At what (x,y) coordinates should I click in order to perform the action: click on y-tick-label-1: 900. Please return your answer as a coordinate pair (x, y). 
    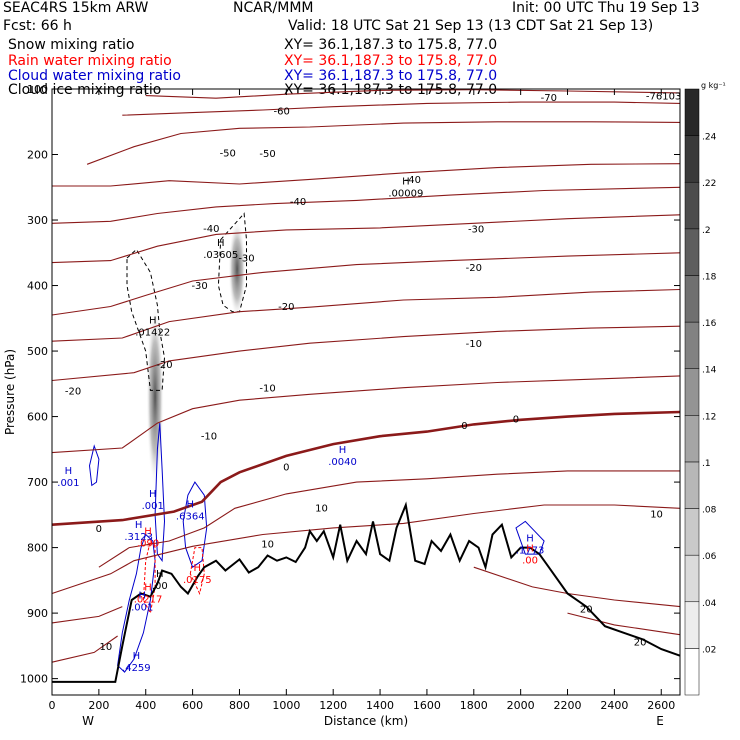
    Looking at the image, I should click on (37, 613).